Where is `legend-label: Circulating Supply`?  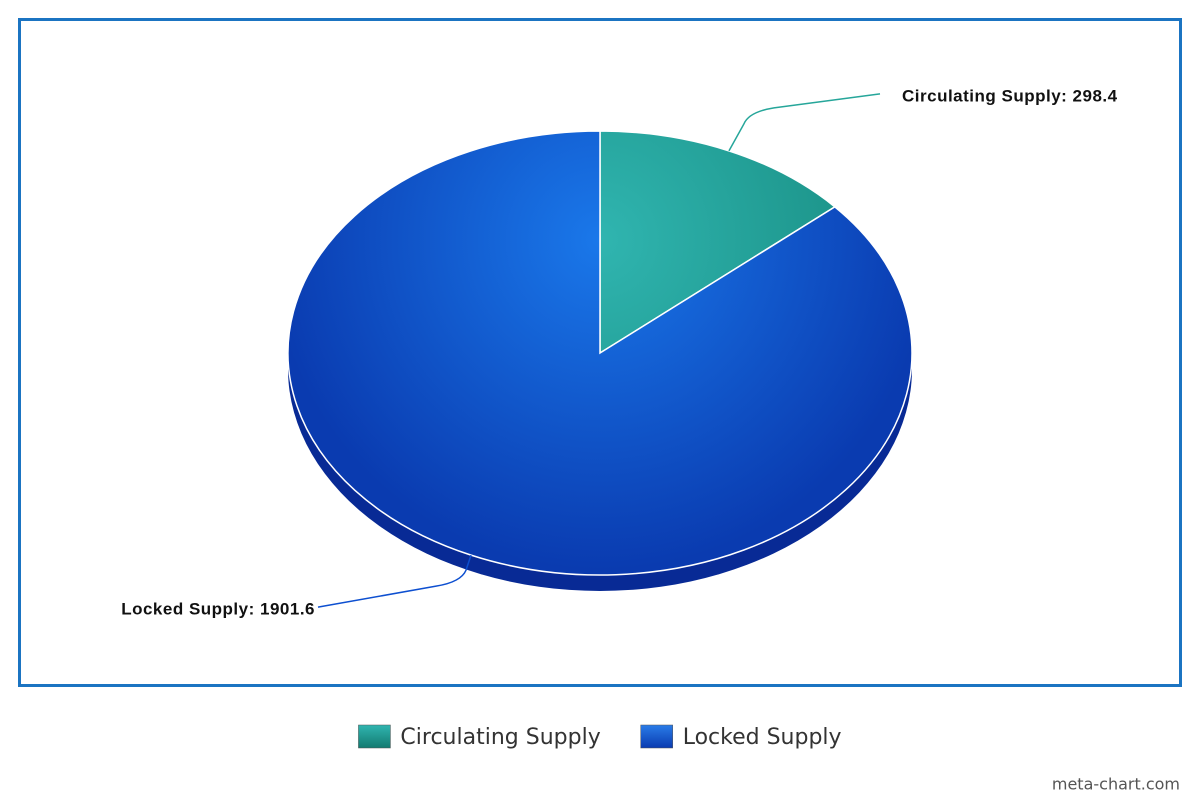
legend-label: Circulating Supply is located at coordinates (500, 737).